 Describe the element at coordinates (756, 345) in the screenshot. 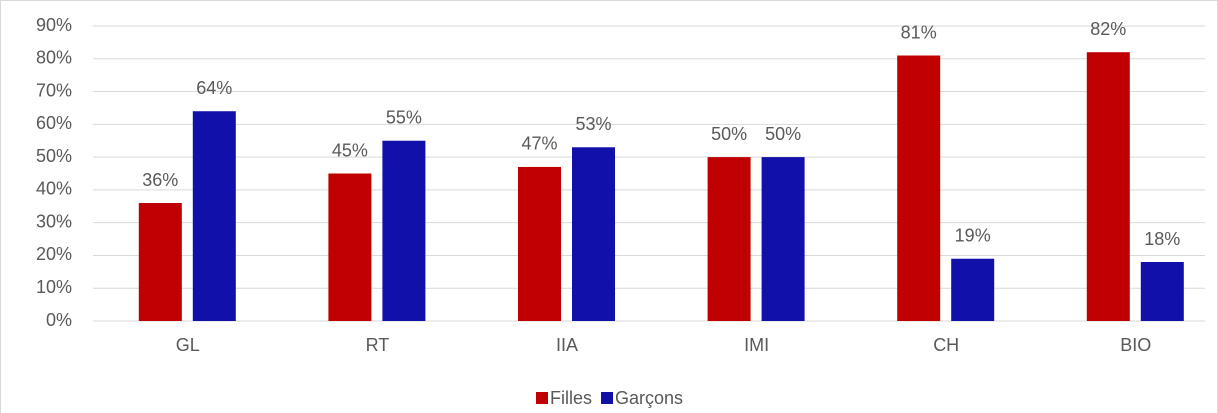

I see `x-tick-label: IMI` at that location.